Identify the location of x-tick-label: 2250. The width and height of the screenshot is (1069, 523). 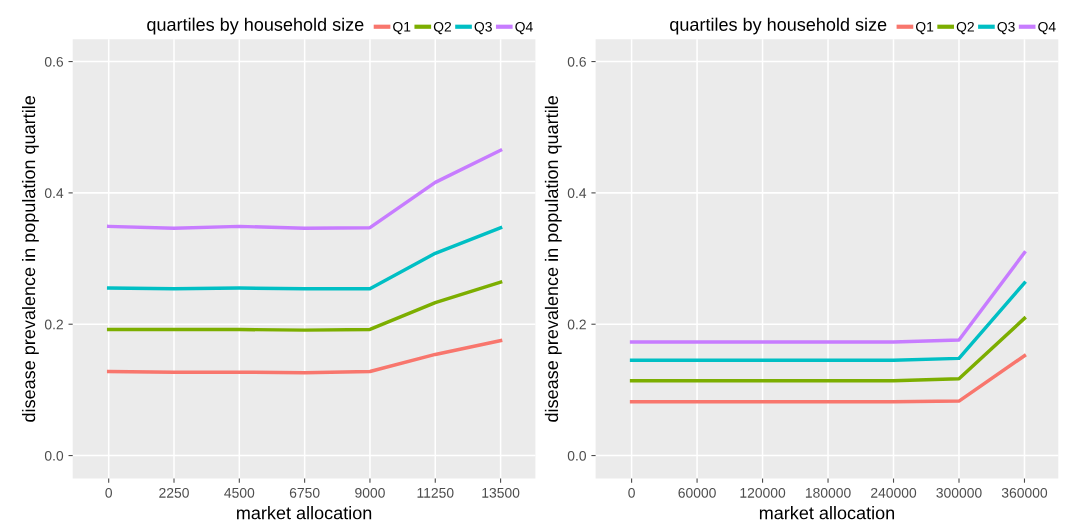
(174, 492).